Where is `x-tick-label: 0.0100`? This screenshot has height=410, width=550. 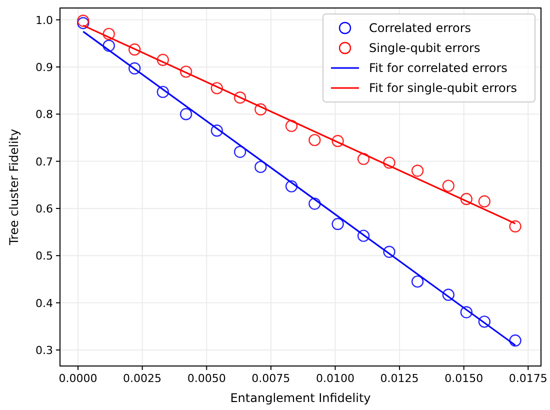 x-tick-label: 0.0100 is located at coordinates (335, 378).